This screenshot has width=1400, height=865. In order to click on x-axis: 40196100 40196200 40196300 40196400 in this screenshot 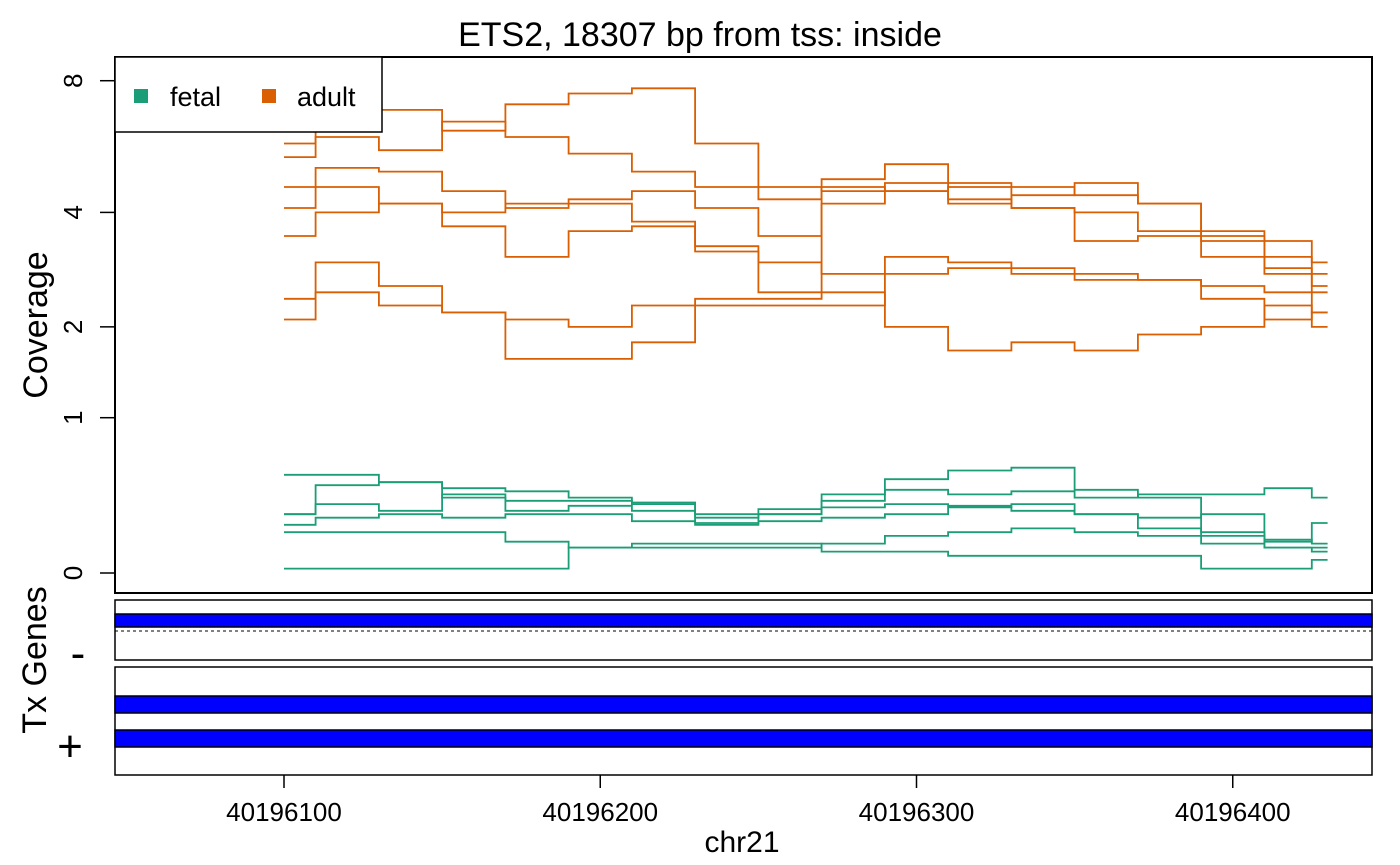, I will do `click(758, 801)`.